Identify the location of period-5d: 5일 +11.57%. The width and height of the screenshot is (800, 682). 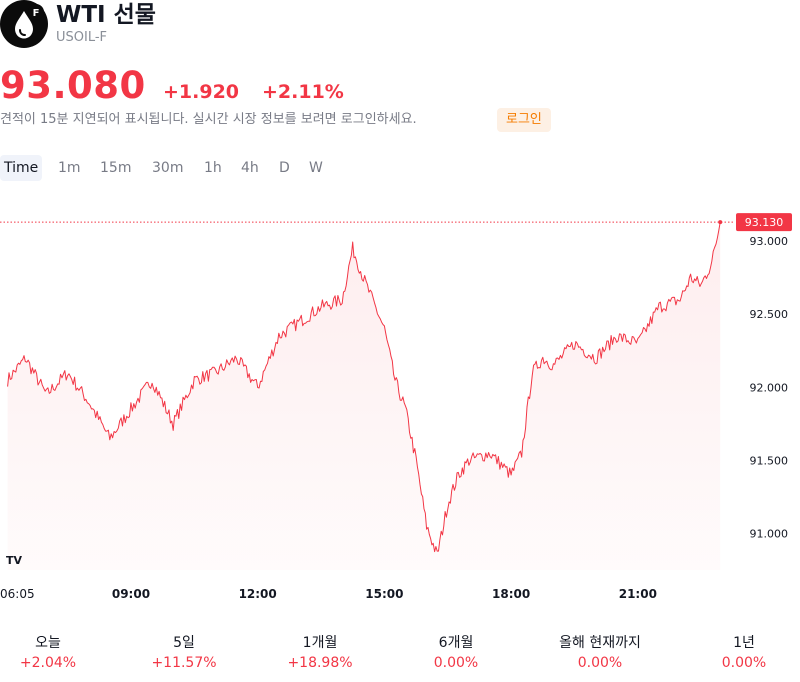
(184, 652).